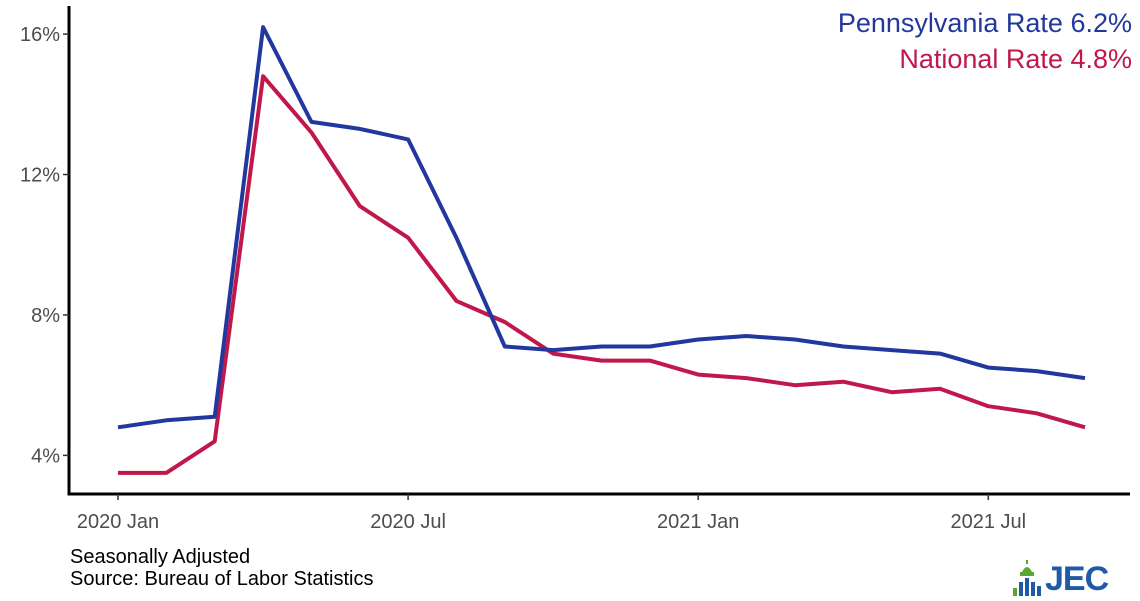 Image resolution: width=1140 pixels, height=601 pixels. What do you see at coordinates (45, 316) in the screenshot?
I see `y-tick-label: 8%` at bounding box center [45, 316].